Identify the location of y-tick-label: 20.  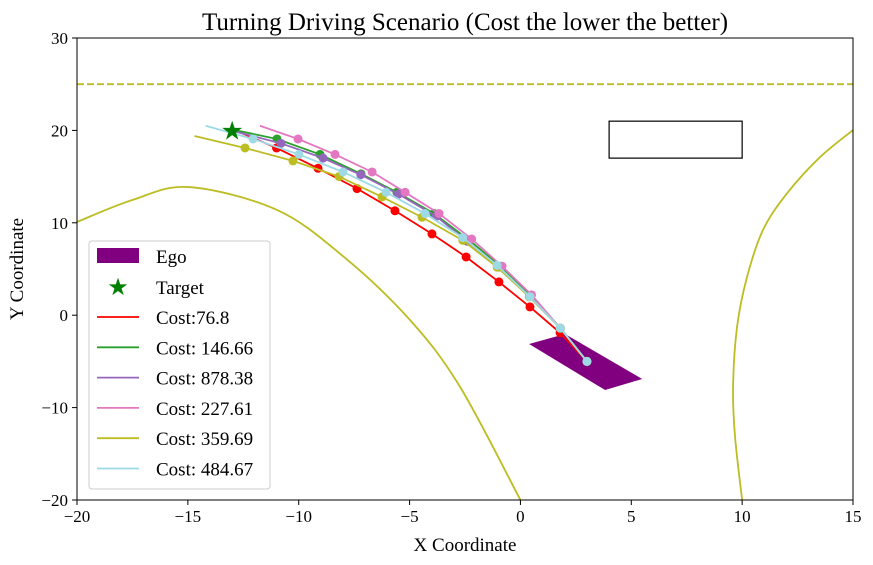
(59, 130).